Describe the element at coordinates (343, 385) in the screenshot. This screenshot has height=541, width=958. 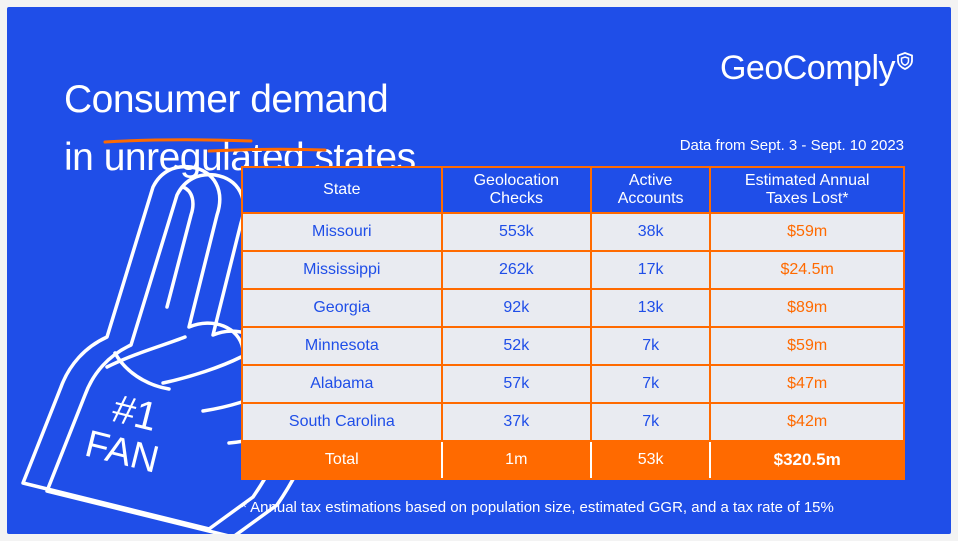
I see `cell-state: Alabama` at that location.